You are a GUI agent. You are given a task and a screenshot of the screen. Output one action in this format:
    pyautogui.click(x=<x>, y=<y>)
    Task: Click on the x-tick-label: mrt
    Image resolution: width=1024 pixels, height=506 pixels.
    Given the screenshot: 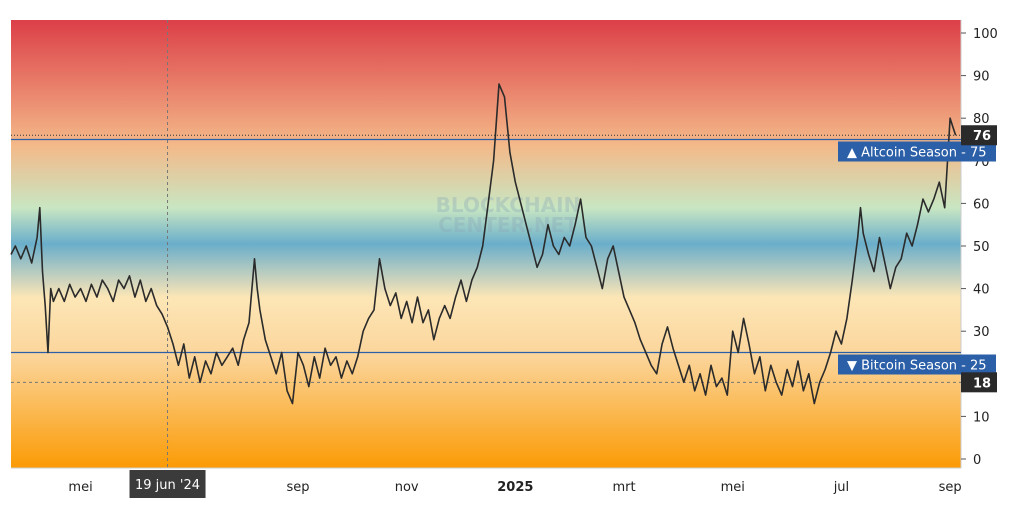 What is the action you would take?
    pyautogui.click(x=623, y=487)
    